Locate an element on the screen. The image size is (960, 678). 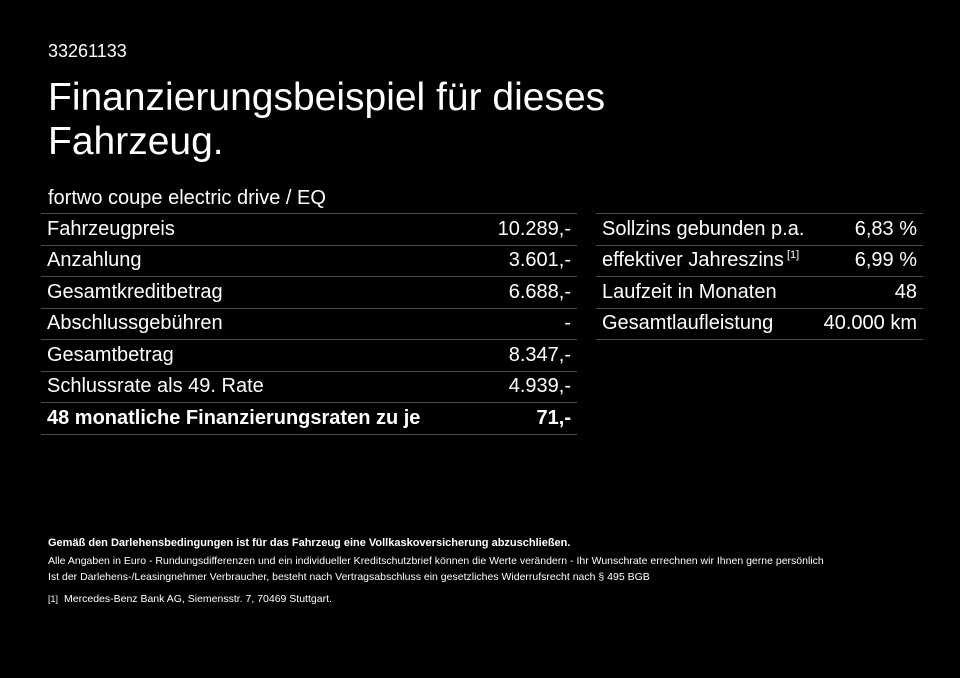
table-row: effektiver Jahreszins [1] 6,99 % is located at coordinates (759, 261).